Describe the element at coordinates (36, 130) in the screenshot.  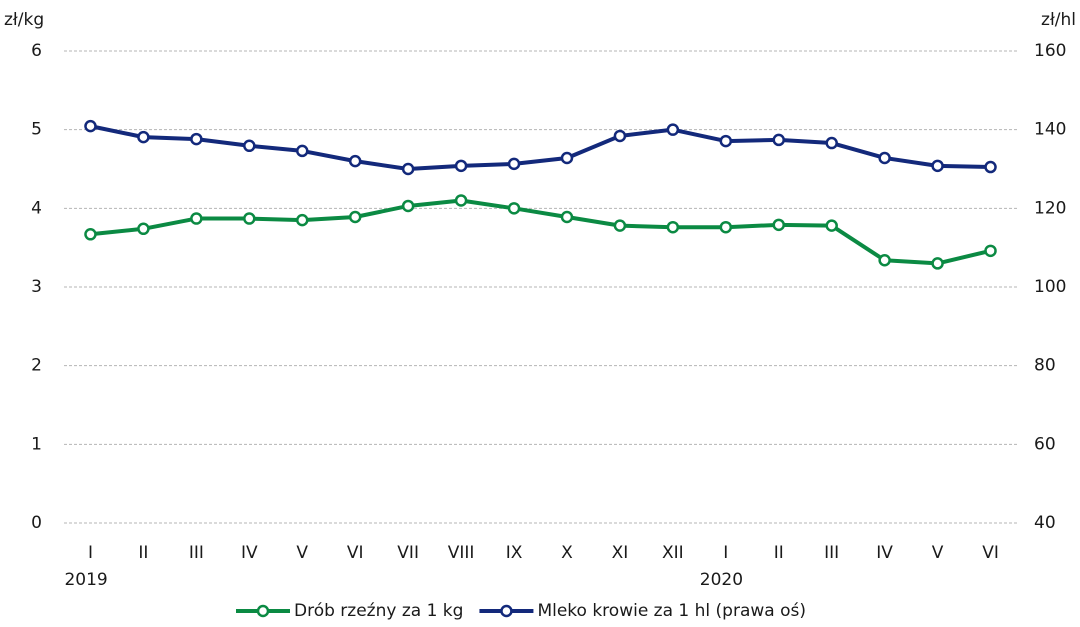
I see `y-tick-label: 5` at that location.